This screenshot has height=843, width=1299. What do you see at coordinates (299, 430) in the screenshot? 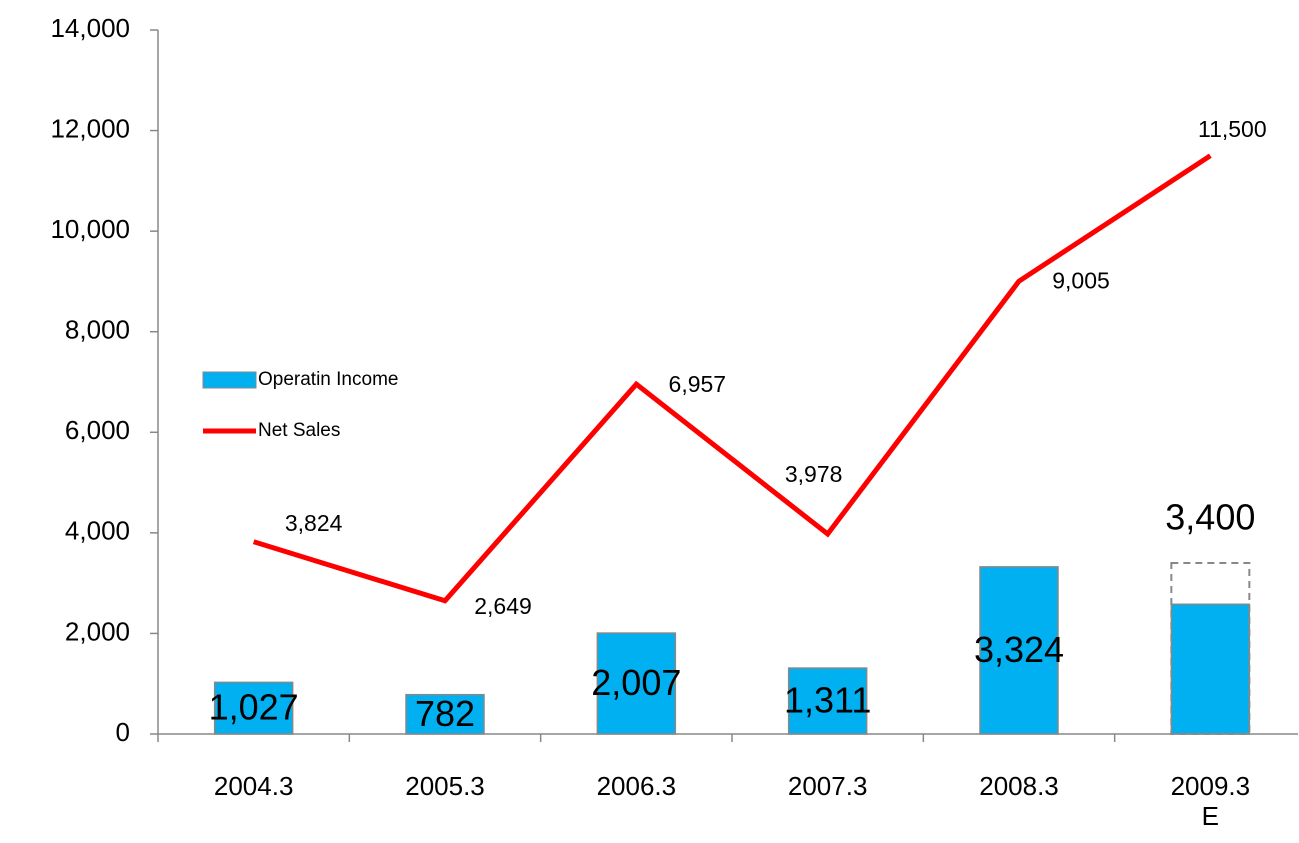
I see `legend-label: Net Sales` at bounding box center [299, 430].